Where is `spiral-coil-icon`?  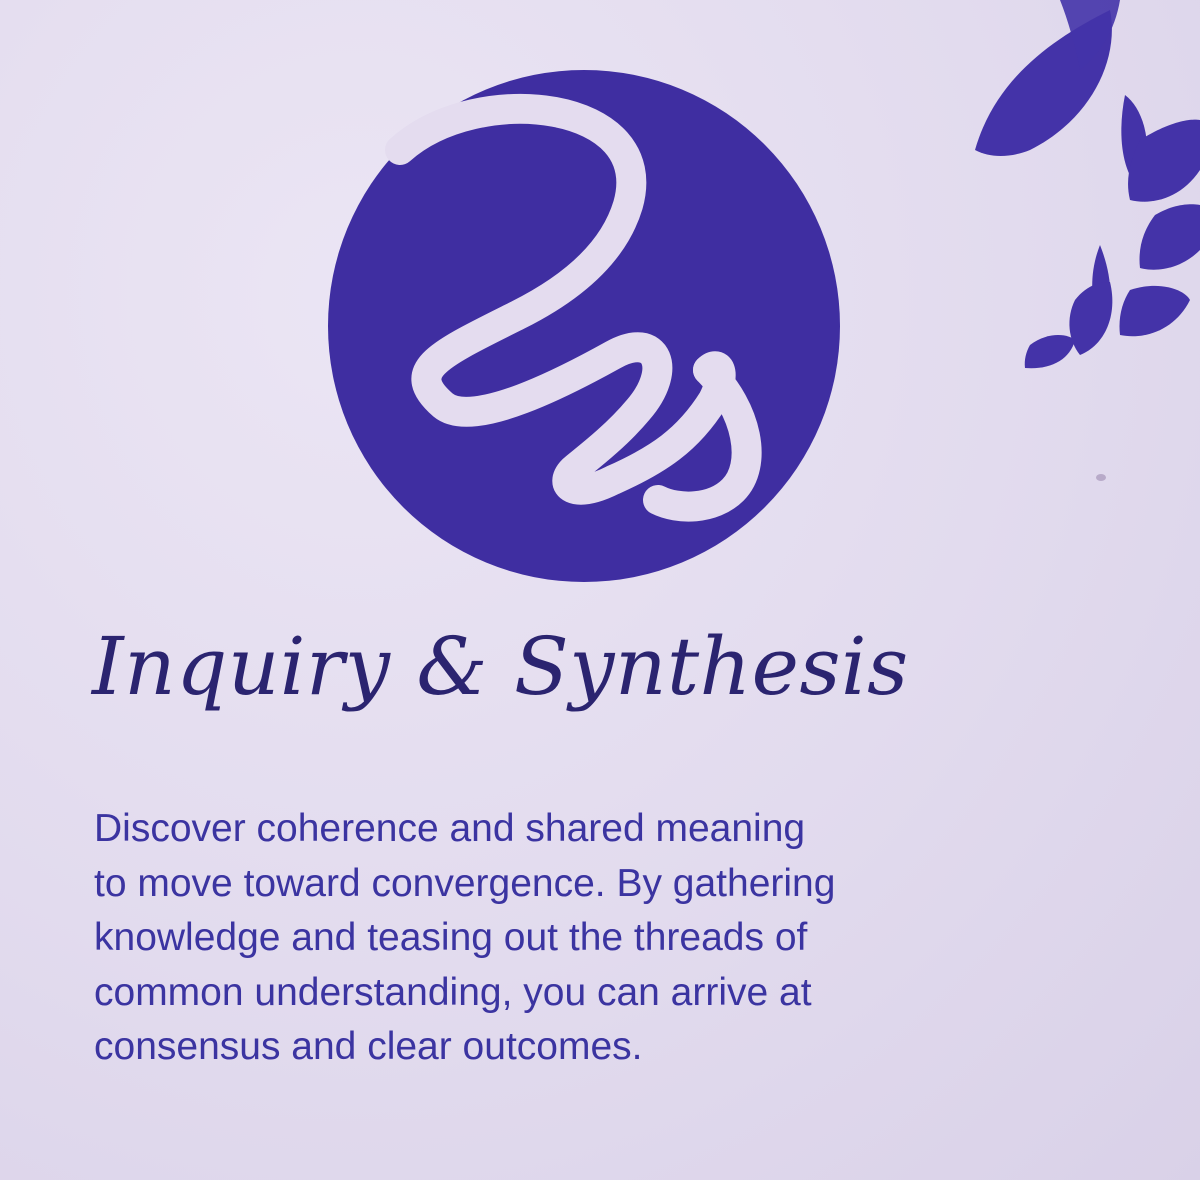
spiral-coil-icon is located at coordinates (560, 299).